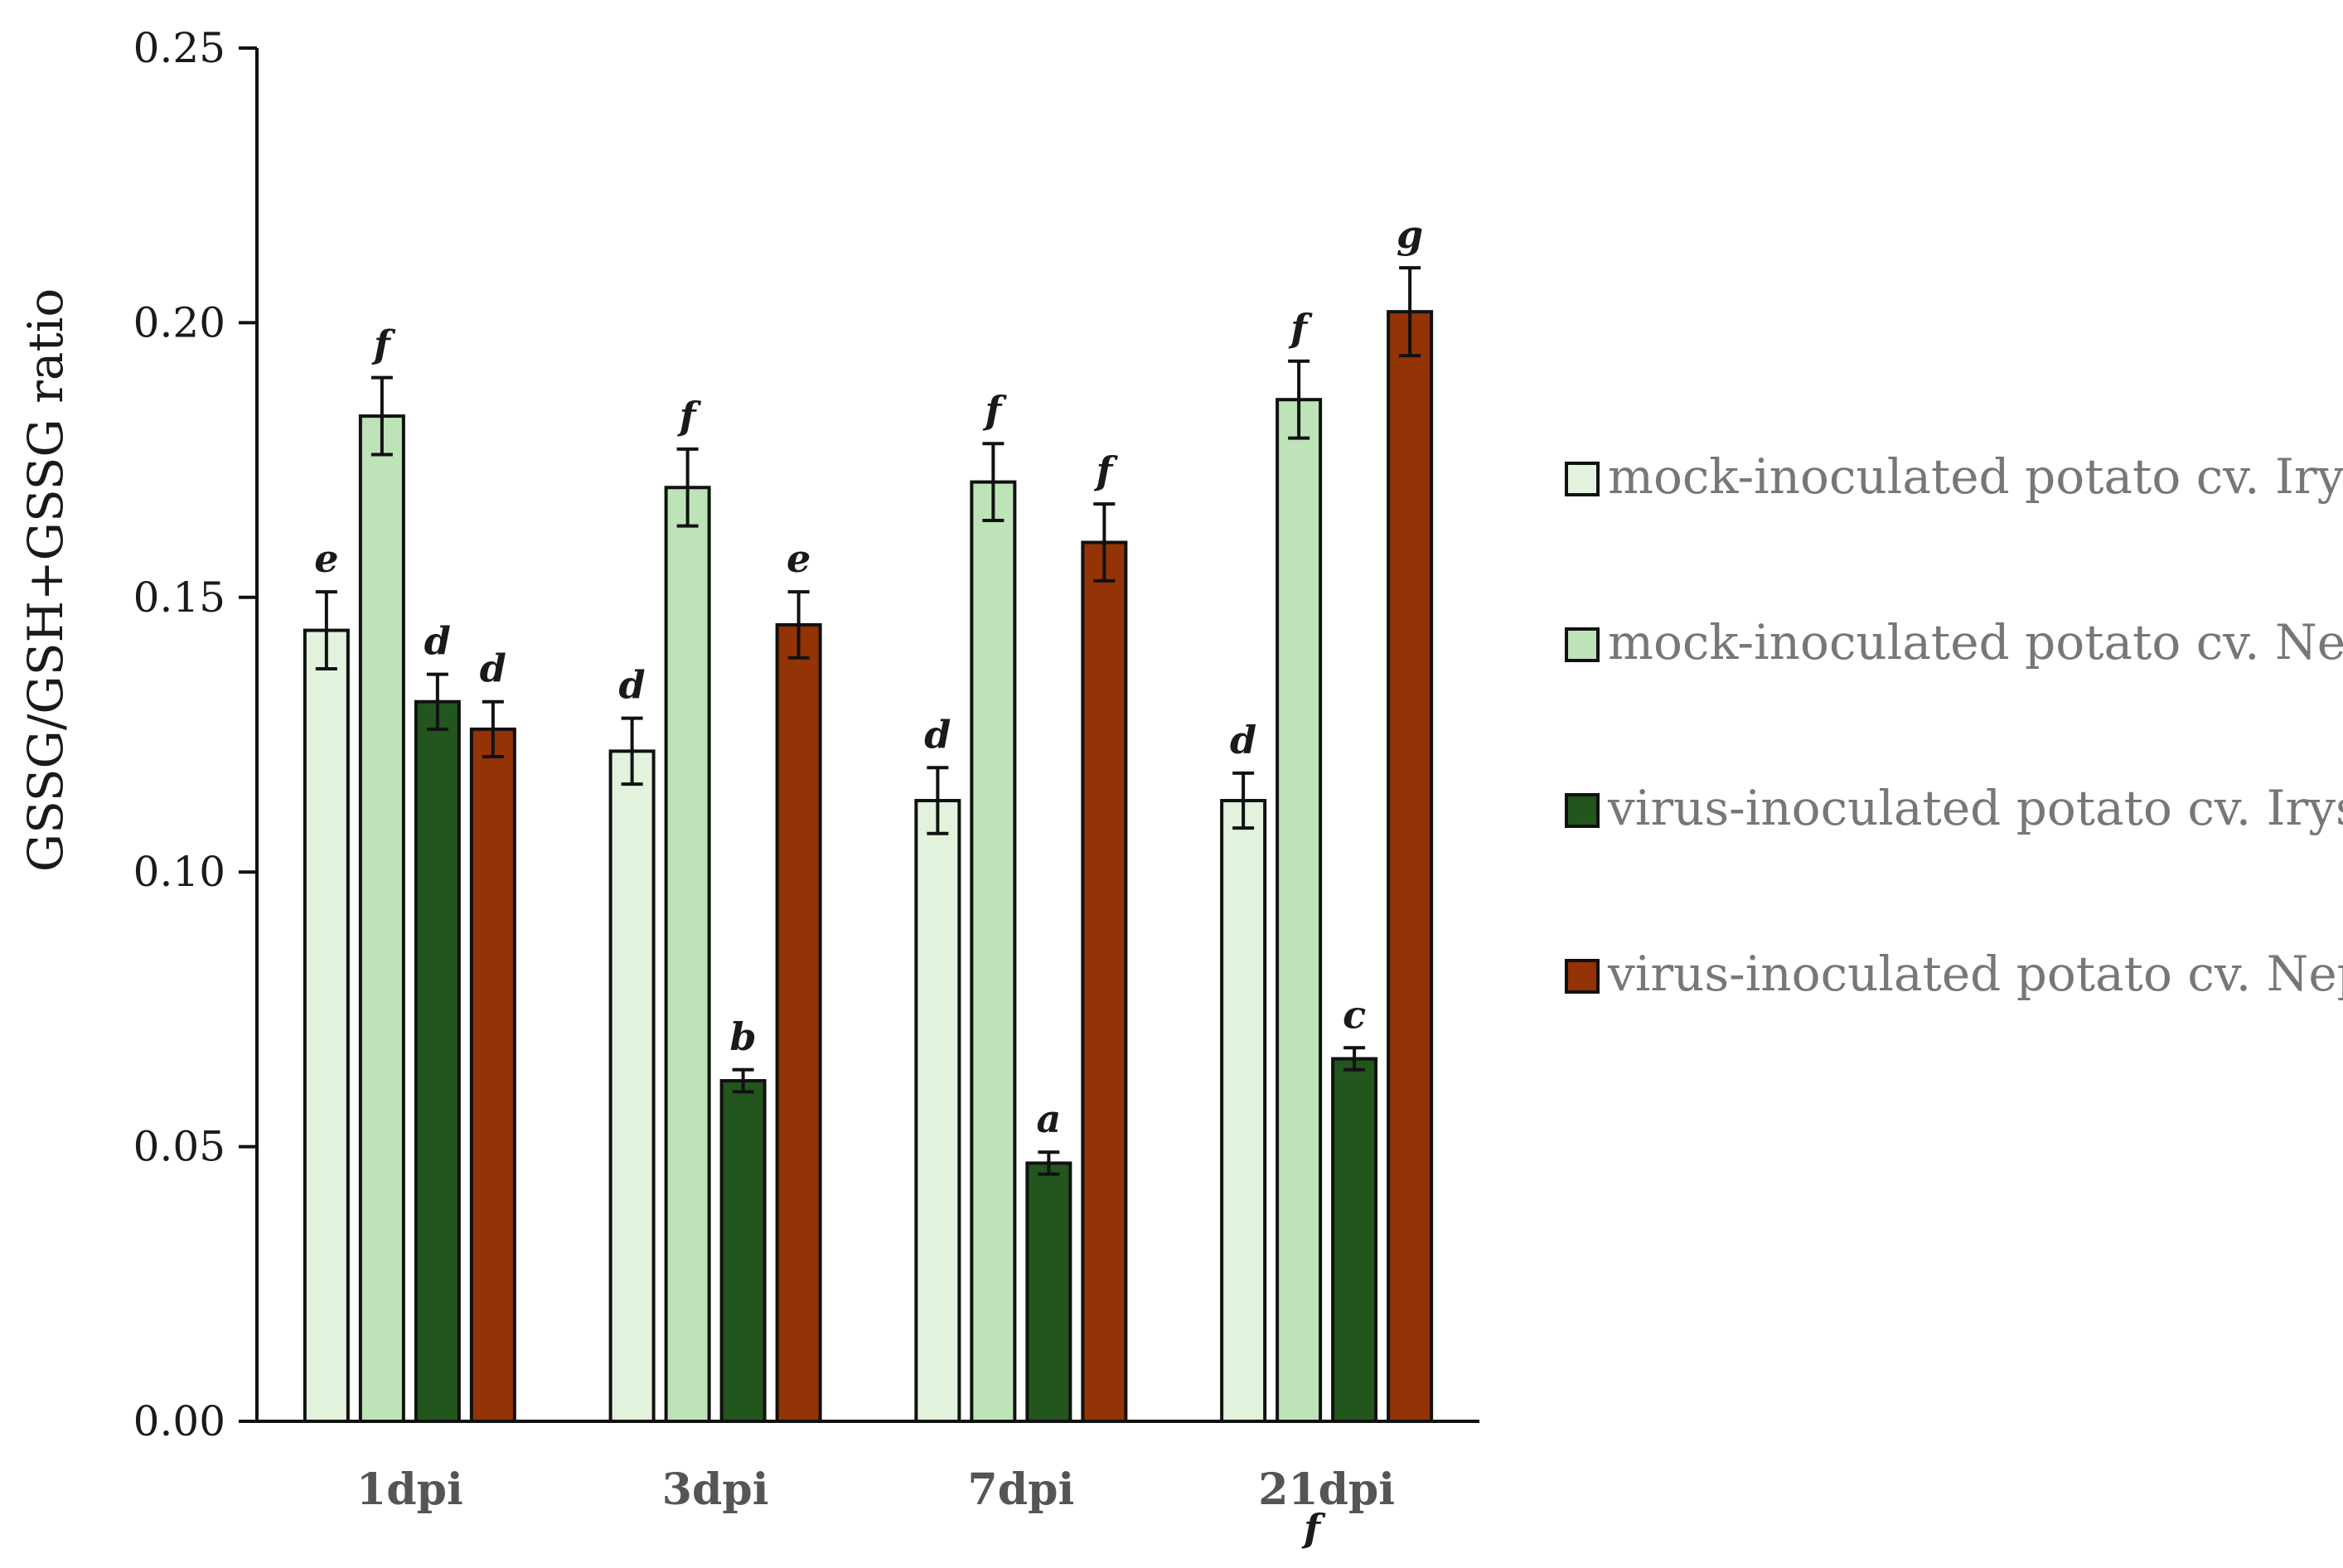 This screenshot has width=2343, height=1568. Describe the element at coordinates (1022, 1489) in the screenshot. I see `x-tick-label: 7dpi` at that location.